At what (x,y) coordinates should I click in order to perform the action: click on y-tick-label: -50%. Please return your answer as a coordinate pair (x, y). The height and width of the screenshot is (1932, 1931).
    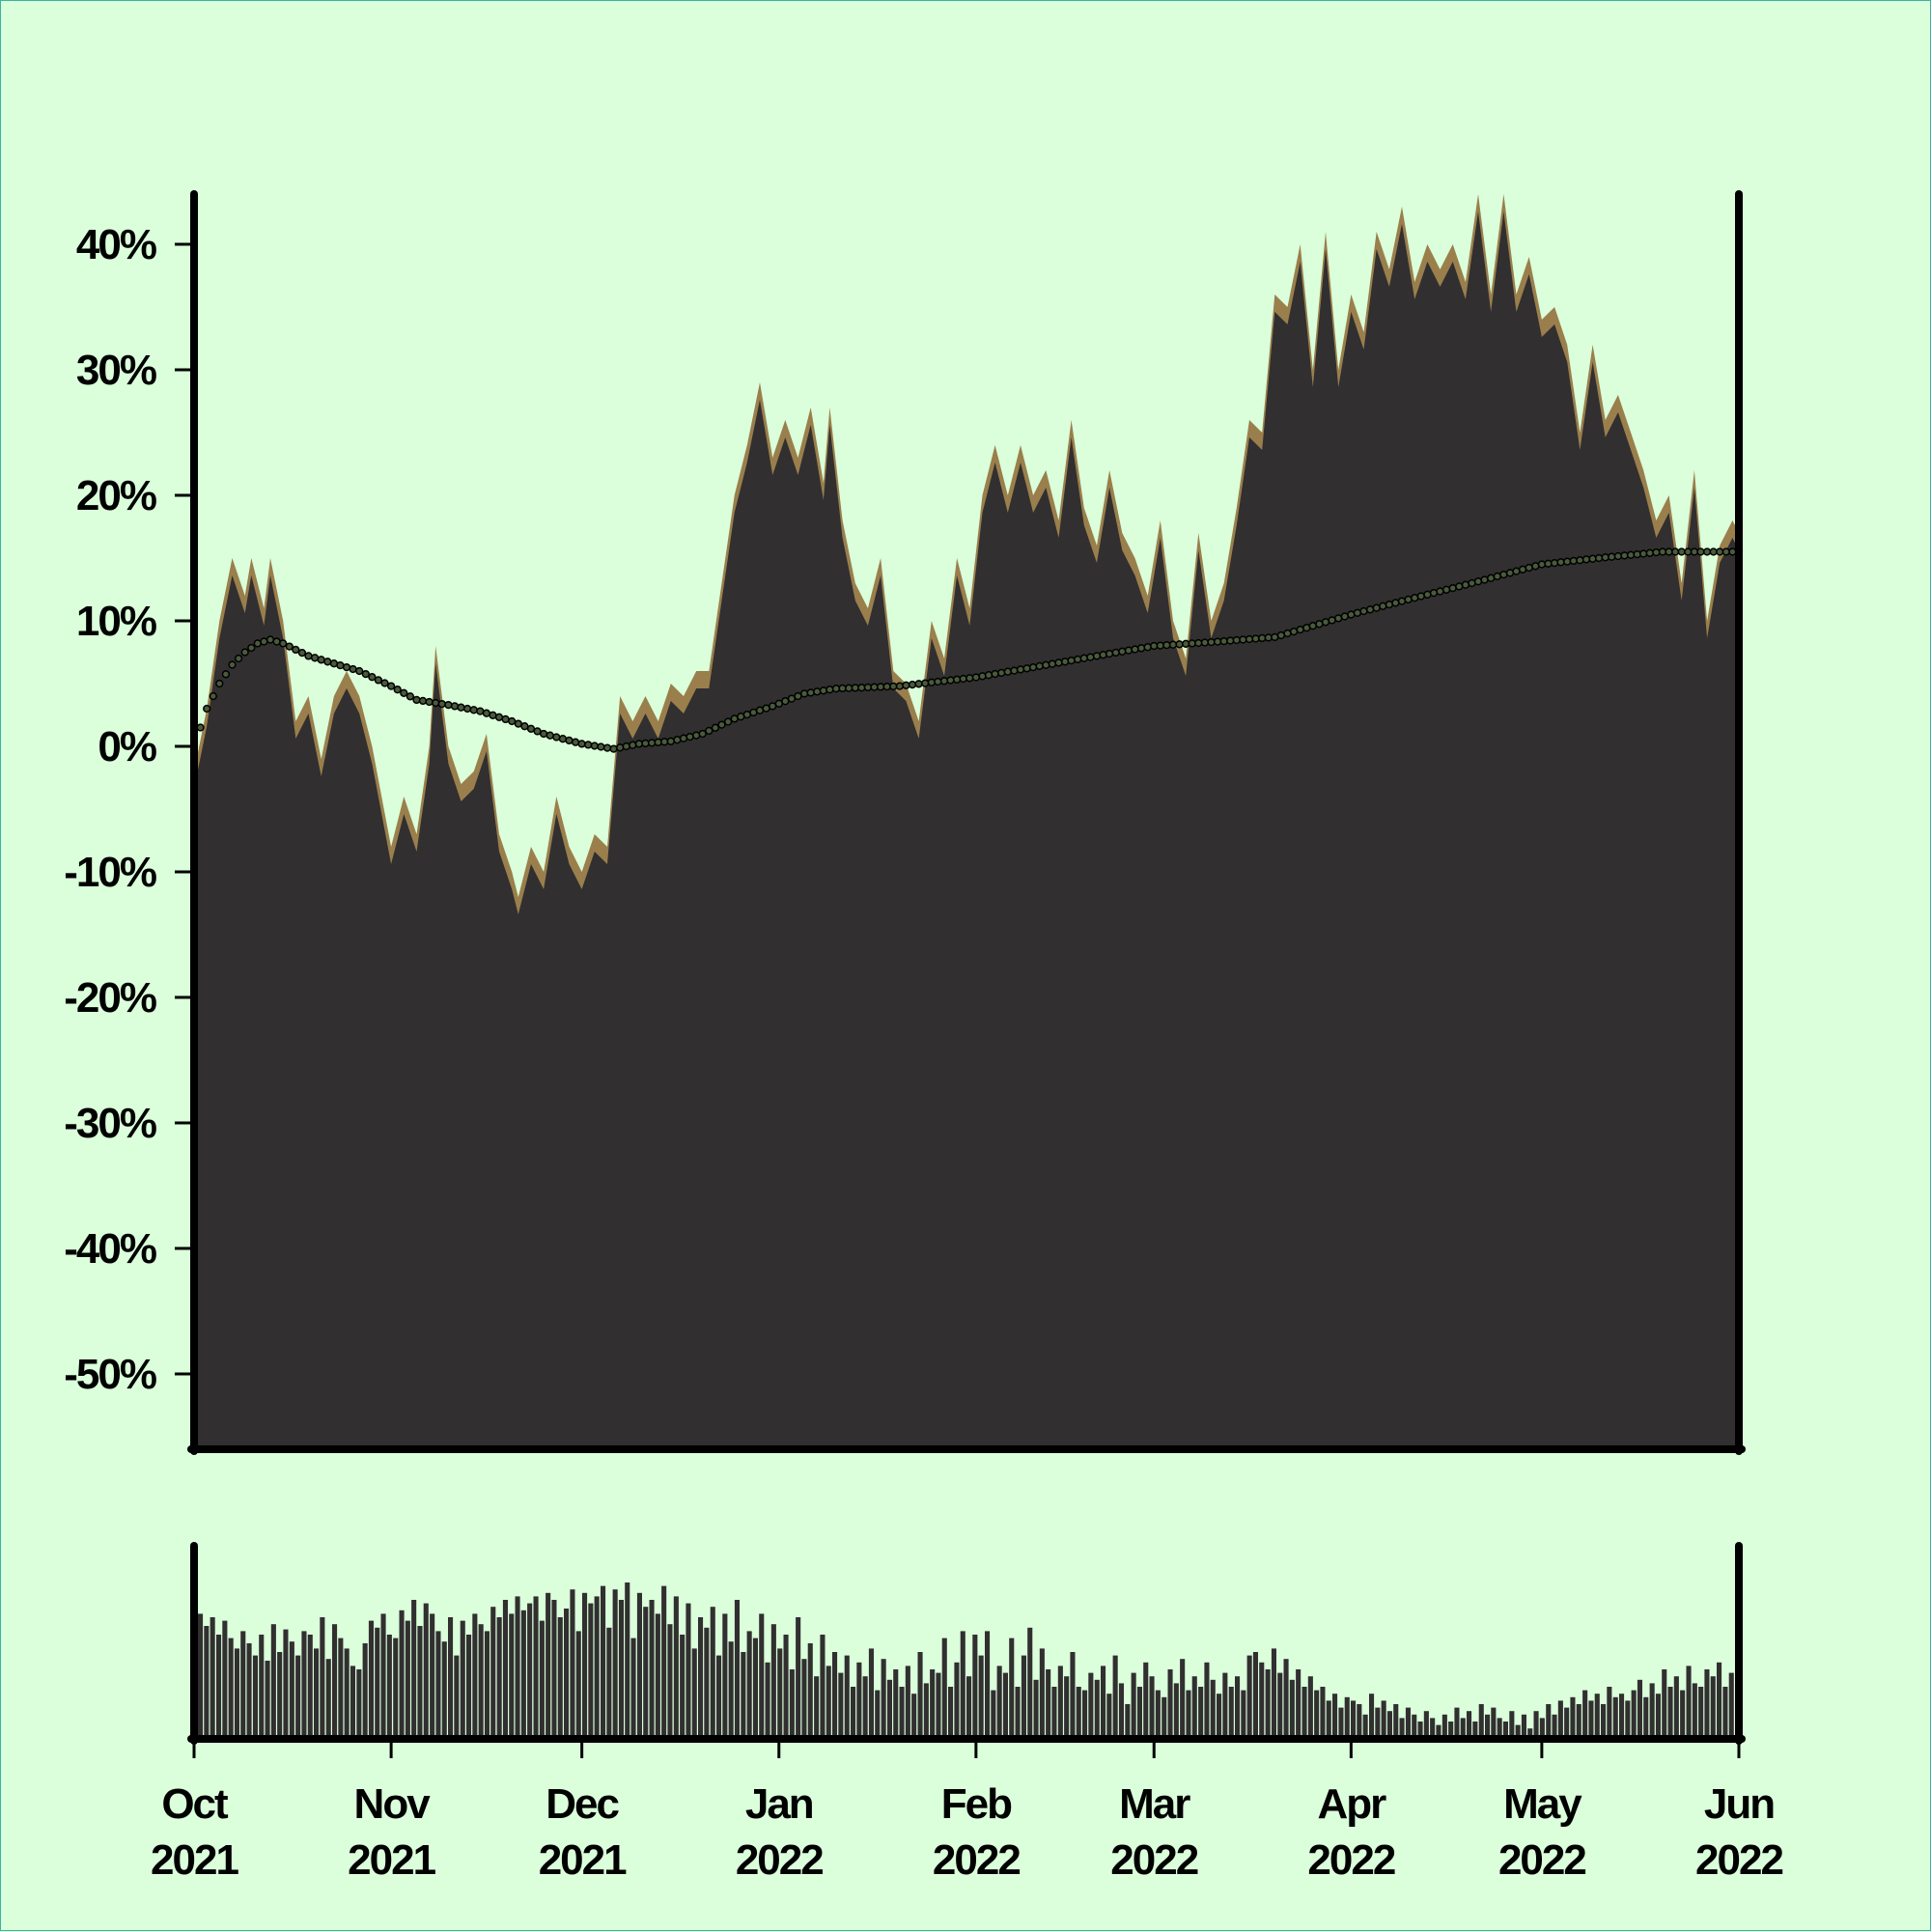
    Looking at the image, I should click on (110, 1375).